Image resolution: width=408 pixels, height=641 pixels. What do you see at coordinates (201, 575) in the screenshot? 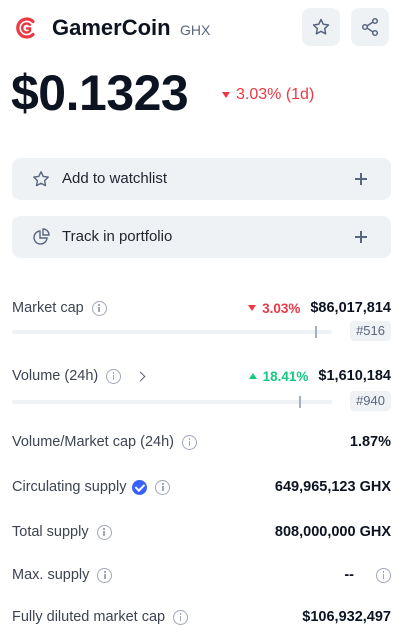
I see `stat-row: Max. supply --` at bounding box center [201, 575].